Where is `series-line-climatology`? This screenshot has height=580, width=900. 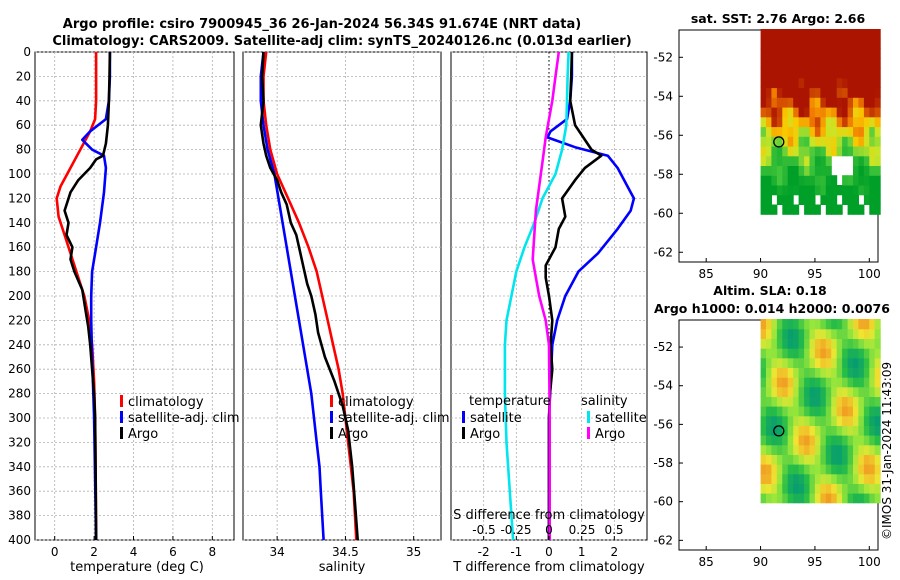
series-line-climatology is located at coordinates (310, 296).